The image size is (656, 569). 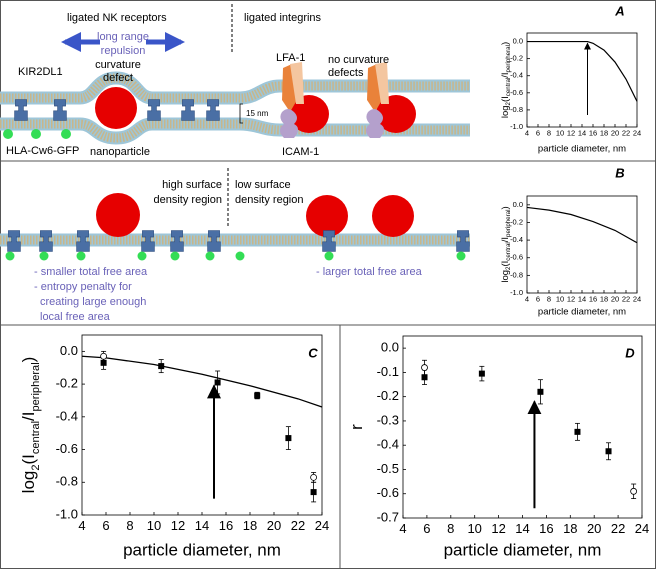 What do you see at coordinates (619, 10) in the screenshot?
I see `panel-letter: A` at bounding box center [619, 10].